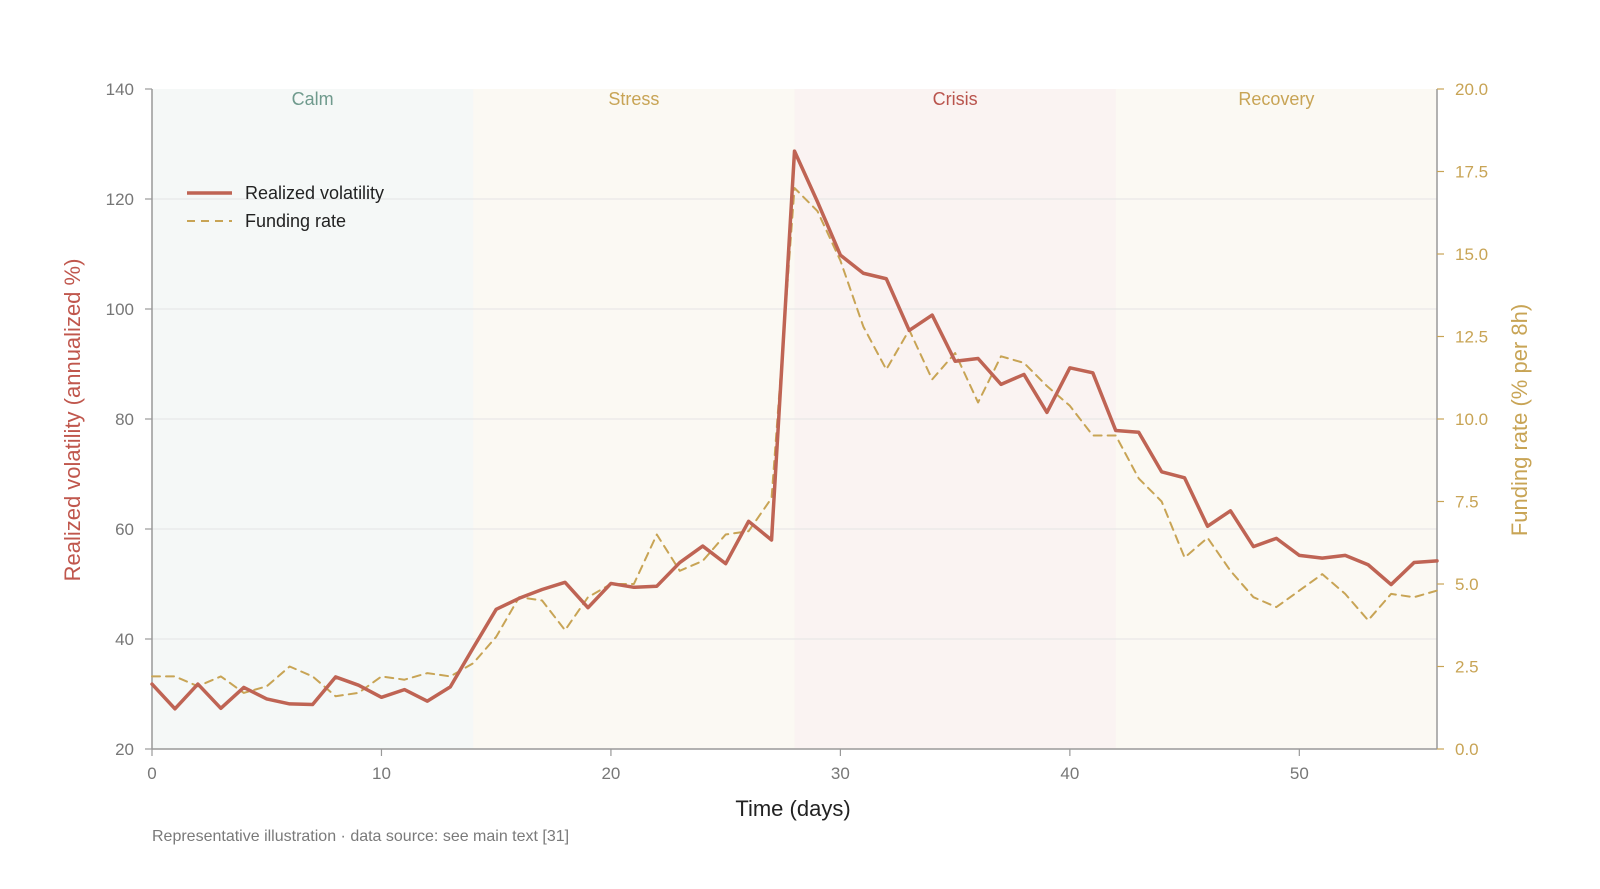 The width and height of the screenshot is (1600, 889). What do you see at coordinates (313, 99) in the screenshot?
I see `phase-label-calm: Calm` at bounding box center [313, 99].